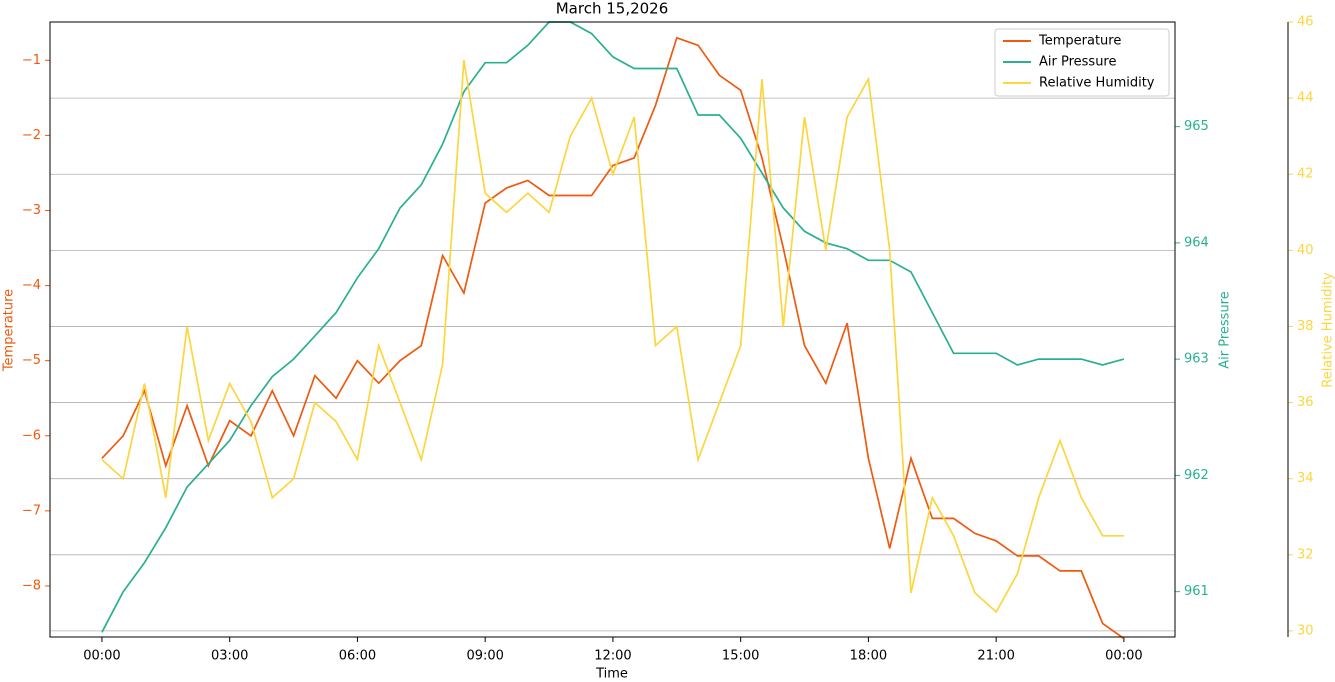  I want to click on legend-box, so click(1082, 62).